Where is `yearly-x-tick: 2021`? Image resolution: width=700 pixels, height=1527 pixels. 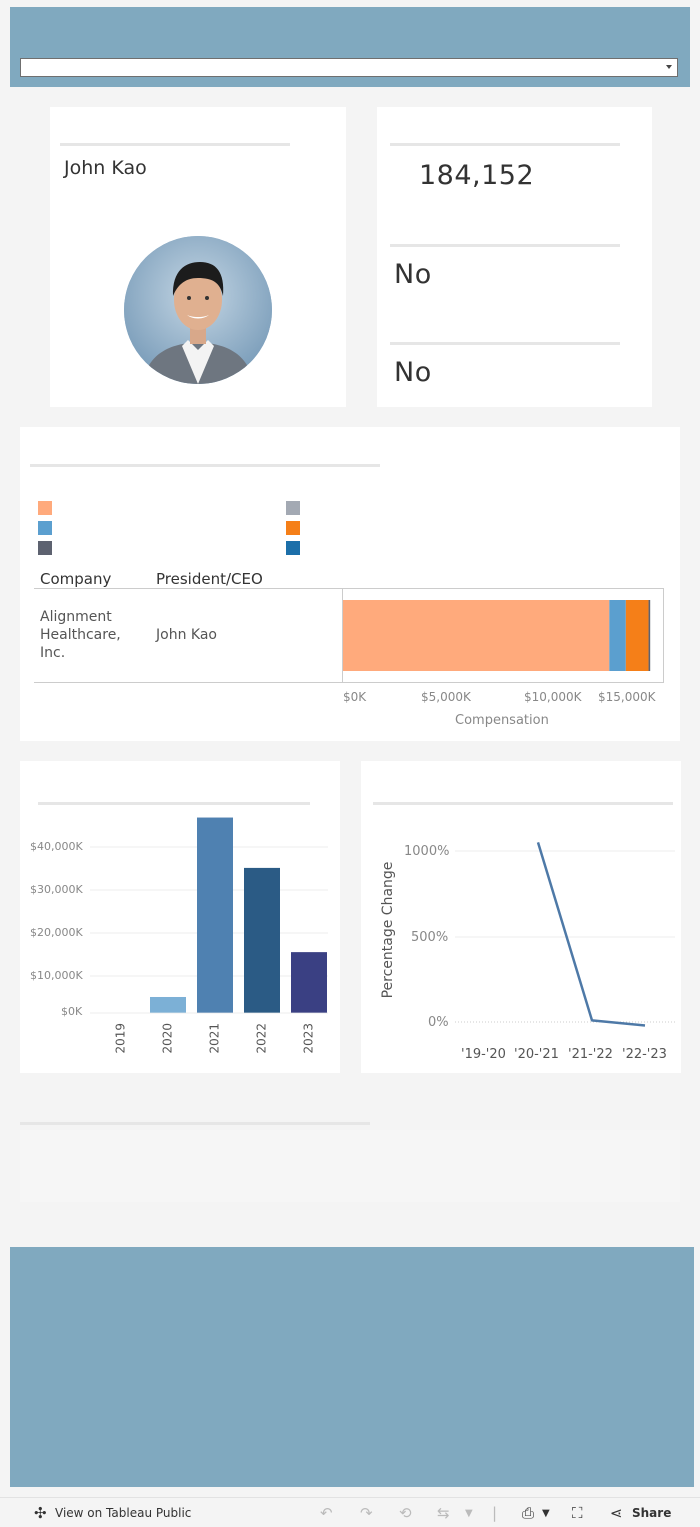
yearly-x-tick: 2021 is located at coordinates (215, 1038).